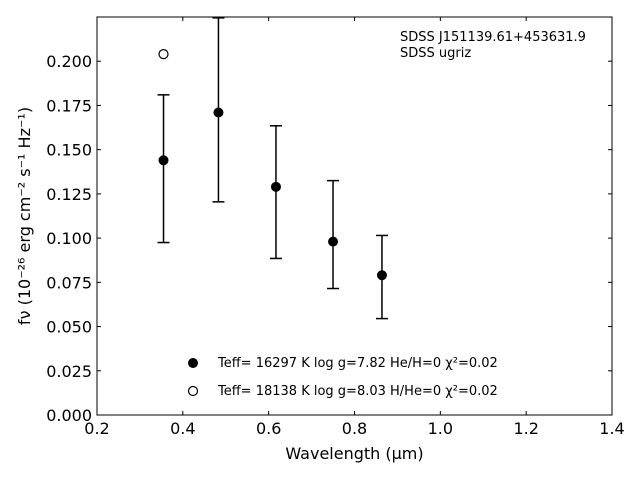  What do you see at coordinates (96, 428) in the screenshot?
I see `x-tick-label: 0.2` at bounding box center [96, 428].